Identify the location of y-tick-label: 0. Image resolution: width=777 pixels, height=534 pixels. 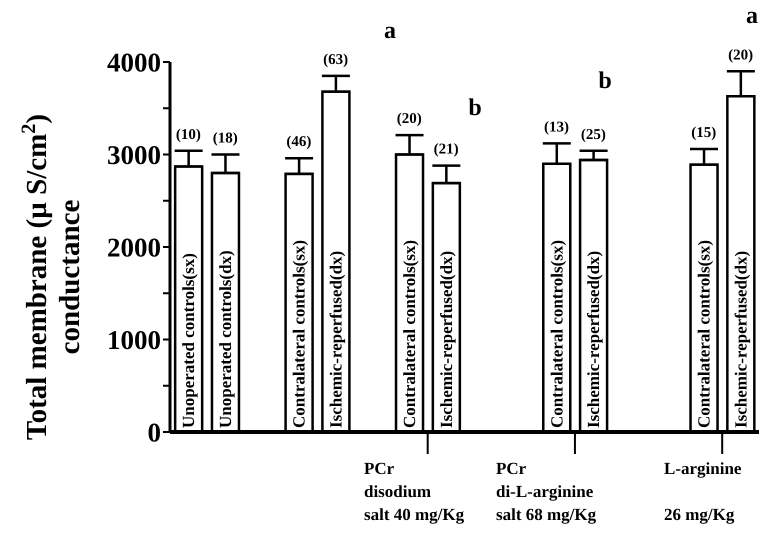
(154, 433).